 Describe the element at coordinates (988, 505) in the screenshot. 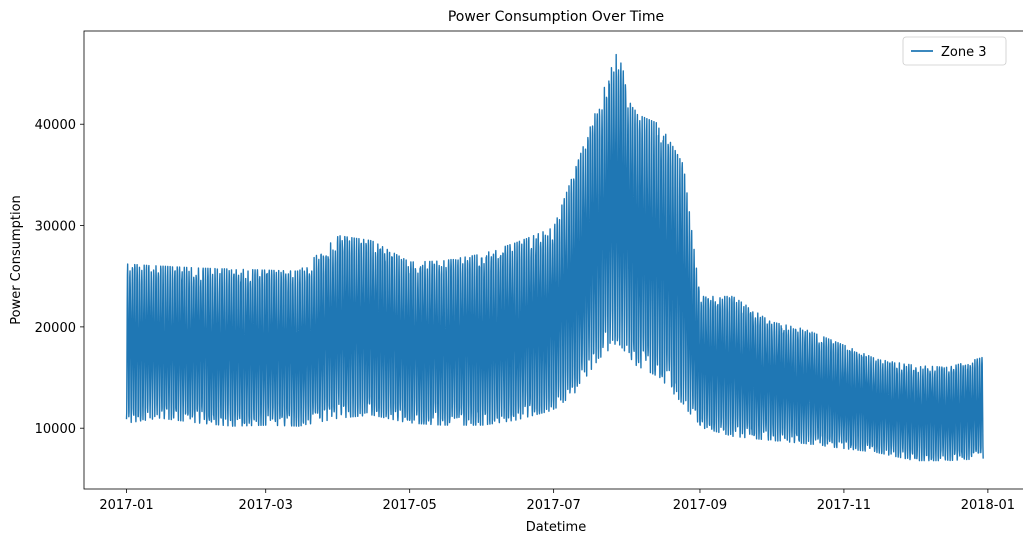

I see `x-tick-label: 2018-01` at that location.